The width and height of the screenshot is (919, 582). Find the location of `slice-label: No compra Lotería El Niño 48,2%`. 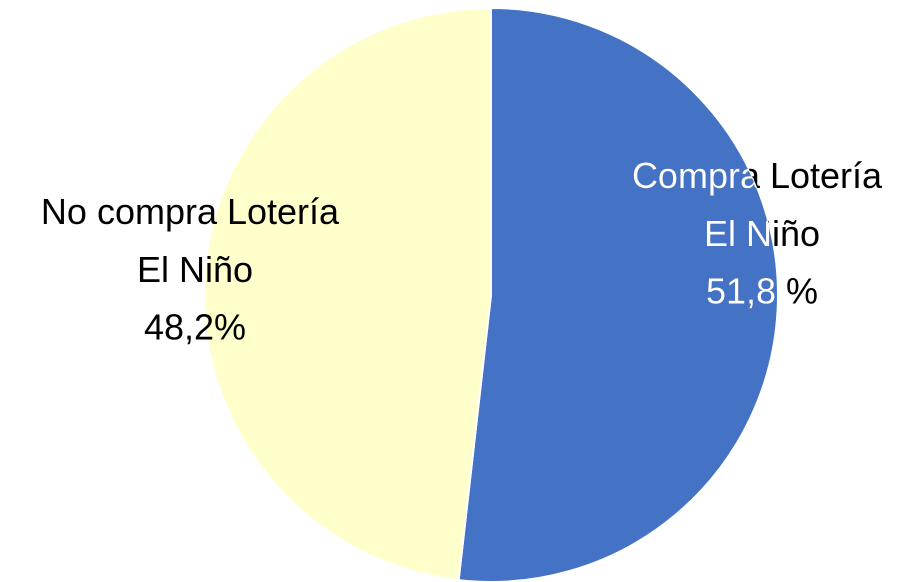

slice-label: No compra Lotería El Niño 48,2% is located at coordinates (195, 269).